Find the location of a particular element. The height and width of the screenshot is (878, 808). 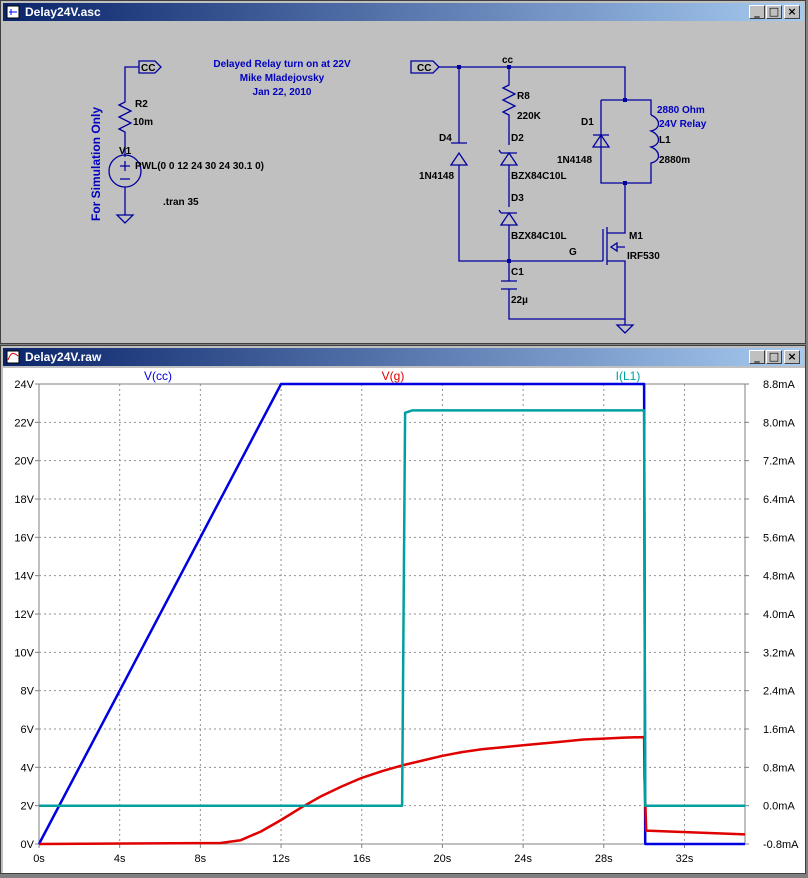

mosfet-m1 is located at coordinates (614, 270).